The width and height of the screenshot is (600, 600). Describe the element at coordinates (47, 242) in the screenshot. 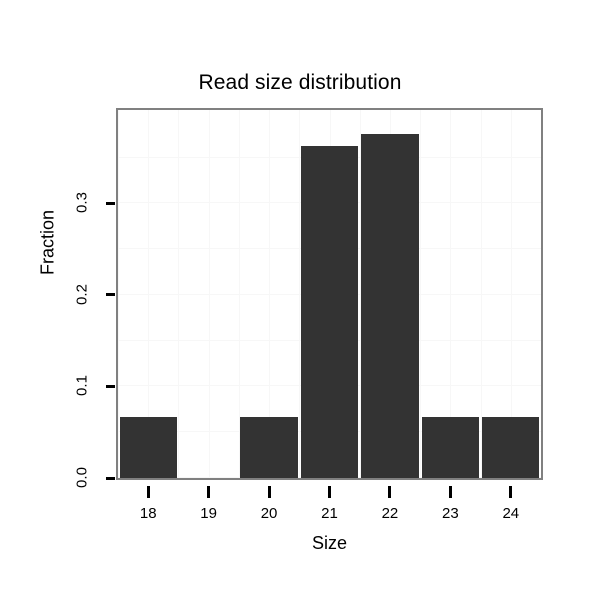

I see `y-axis-title: Fraction` at that location.